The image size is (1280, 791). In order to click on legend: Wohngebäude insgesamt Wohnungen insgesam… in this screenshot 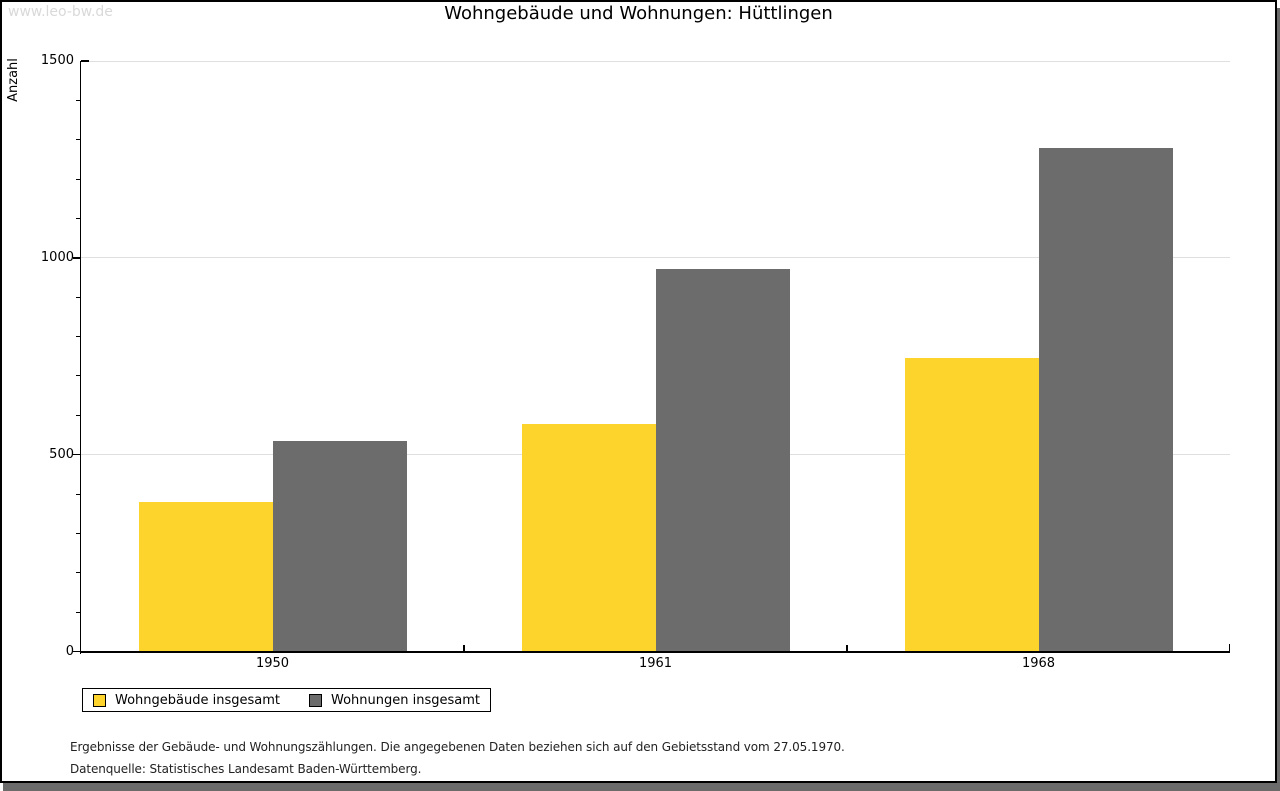, I will do `click(286, 700)`.